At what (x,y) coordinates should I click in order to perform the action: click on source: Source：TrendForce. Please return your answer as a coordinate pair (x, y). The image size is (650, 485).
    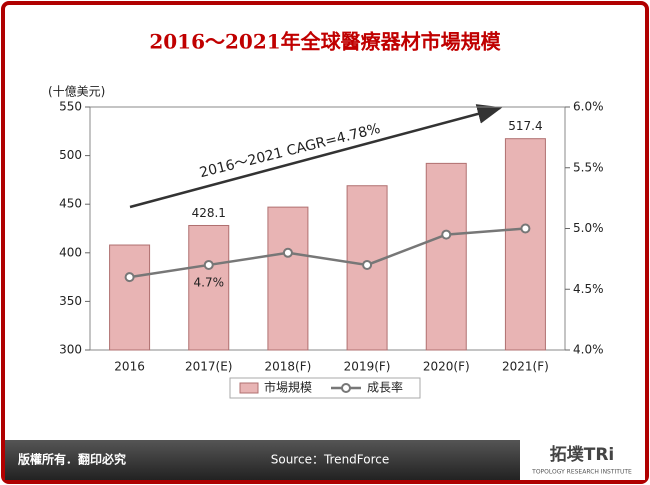
    Looking at the image, I should click on (330, 460).